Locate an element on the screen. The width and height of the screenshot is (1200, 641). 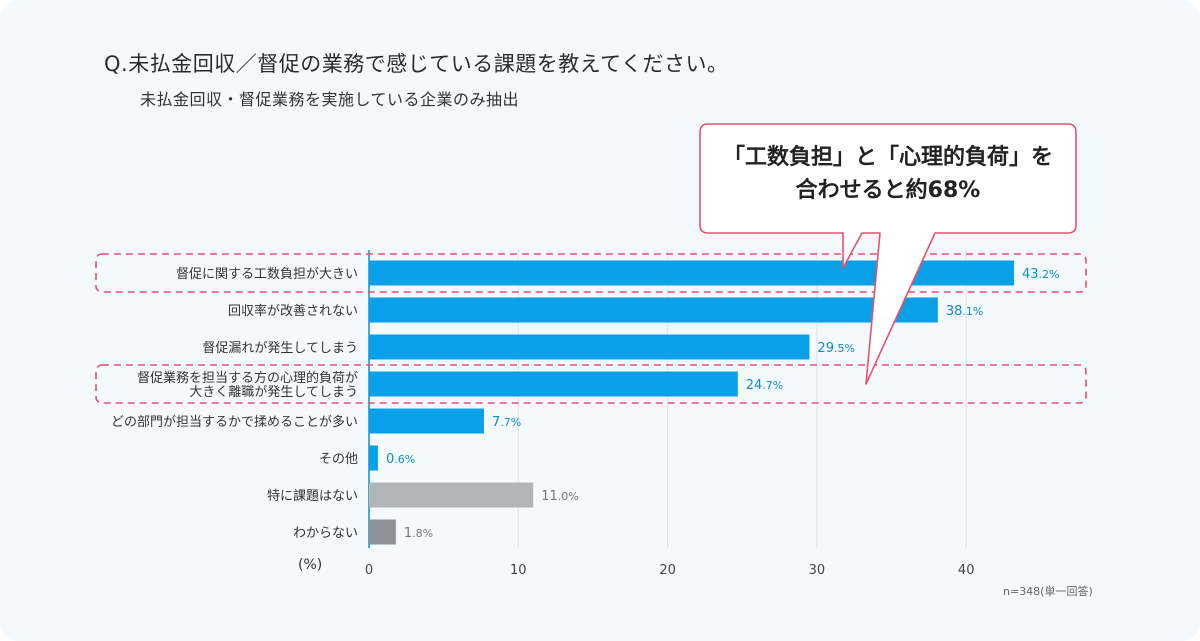
callout-bubble is located at coordinates (888, 254).